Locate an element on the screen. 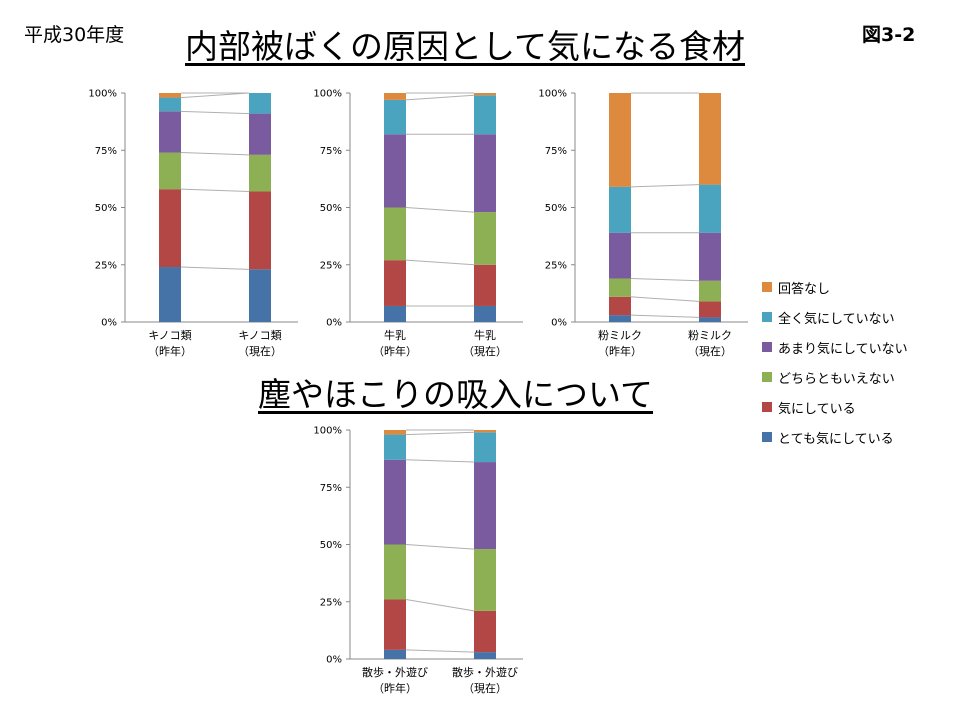 Image resolution: width=960 pixels, height=720 pixels. year-label: 平成30年度 is located at coordinates (74, 35).